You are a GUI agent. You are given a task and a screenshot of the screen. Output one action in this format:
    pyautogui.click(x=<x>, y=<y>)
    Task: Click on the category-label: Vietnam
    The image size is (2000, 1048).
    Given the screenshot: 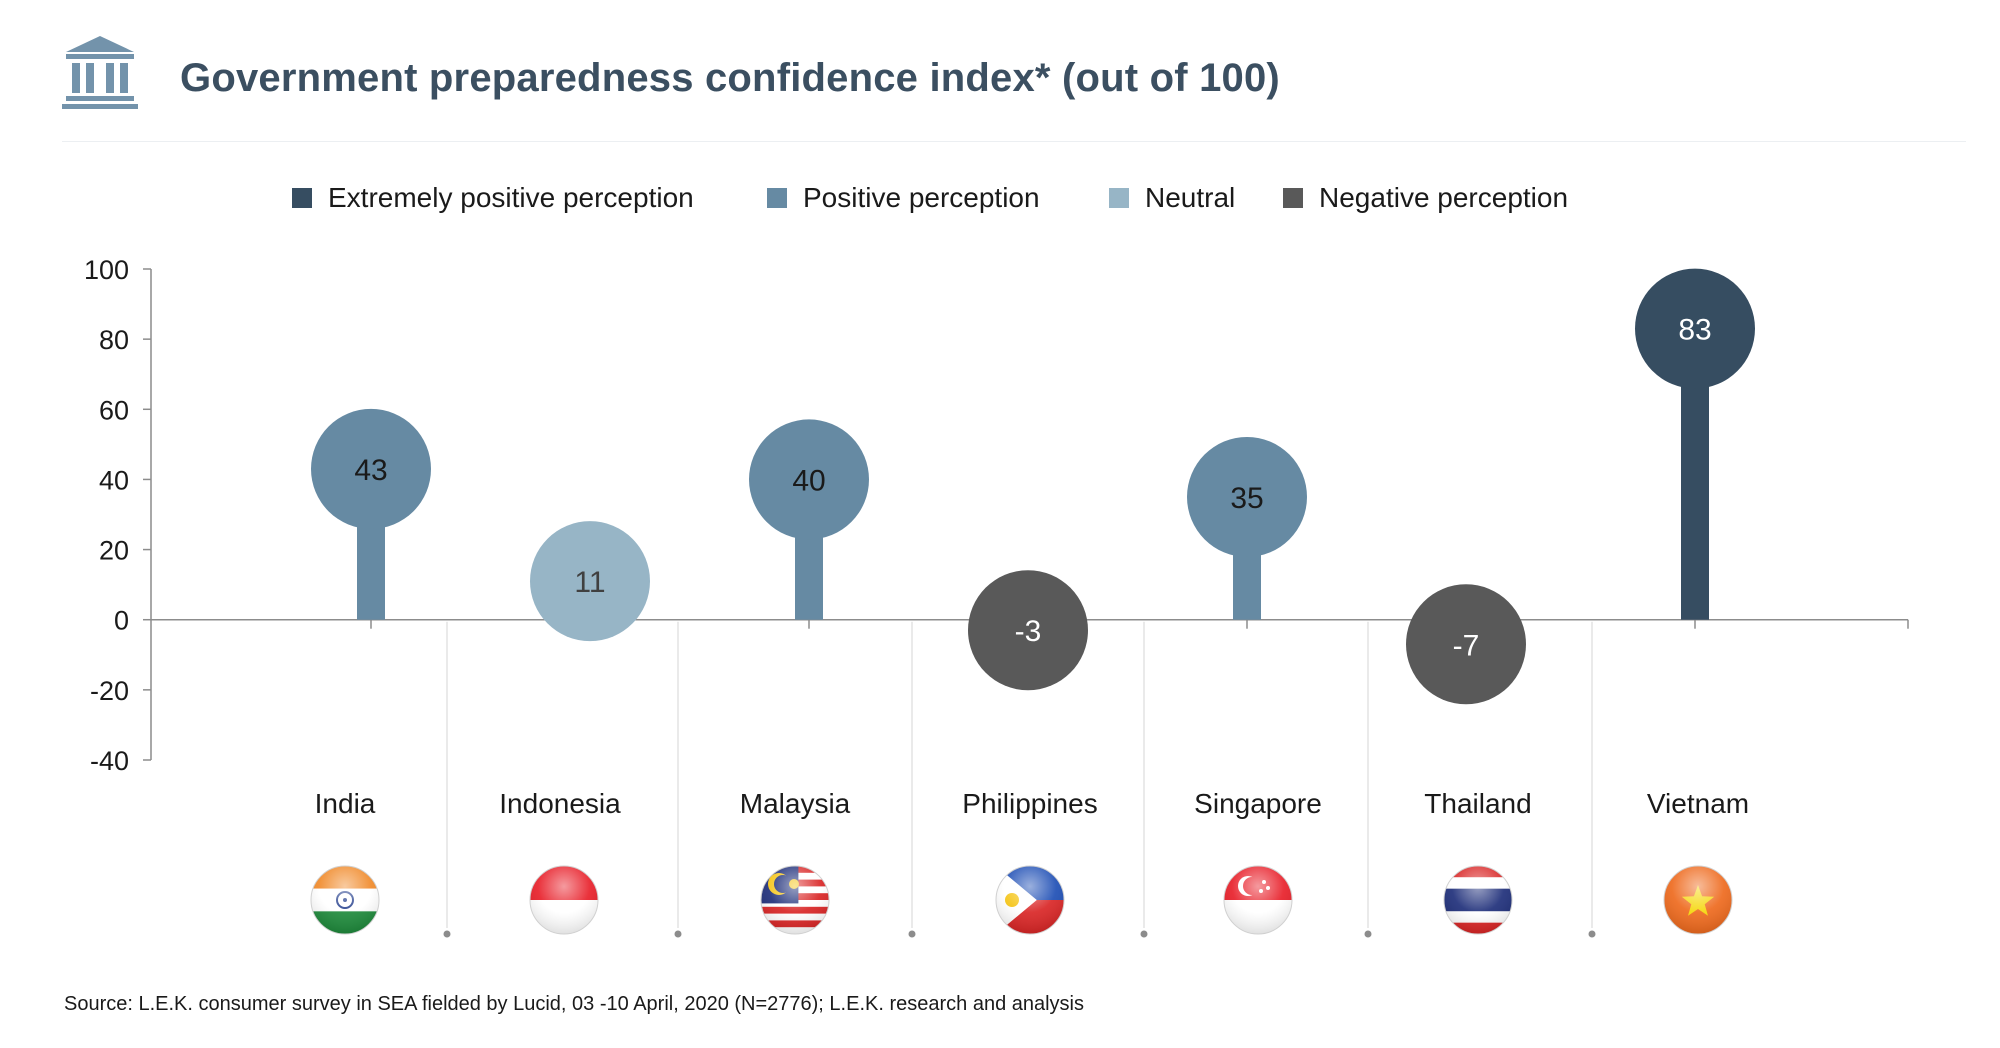 What is the action you would take?
    pyautogui.click(x=1698, y=803)
    